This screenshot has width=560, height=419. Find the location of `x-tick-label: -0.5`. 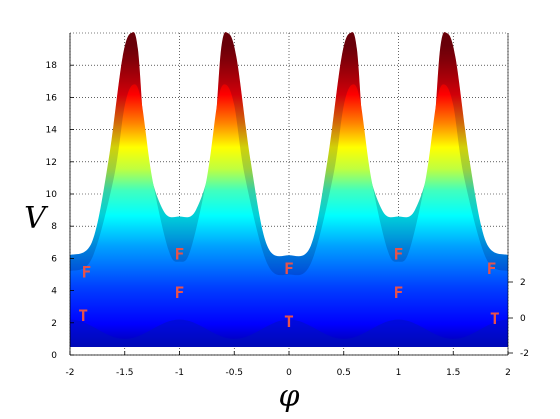

x-tick-label: -0.5 is located at coordinates (234, 373).